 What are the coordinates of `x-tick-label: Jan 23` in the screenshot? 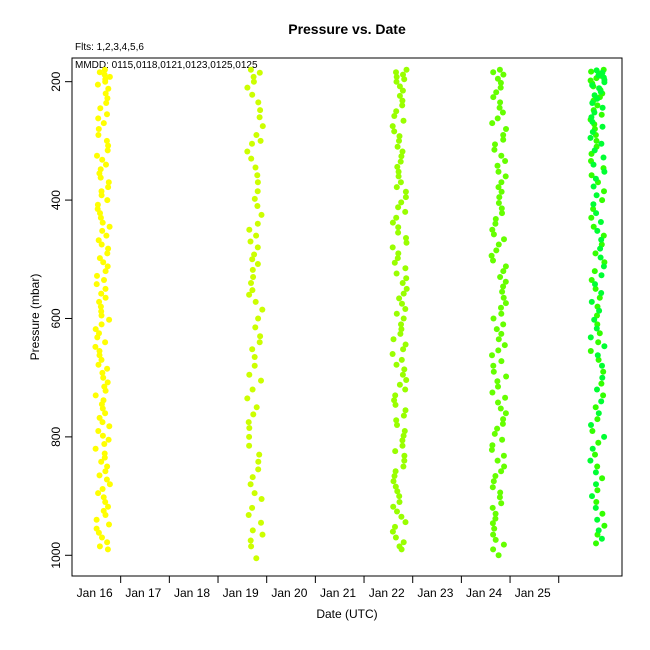 It's located at (435, 593).